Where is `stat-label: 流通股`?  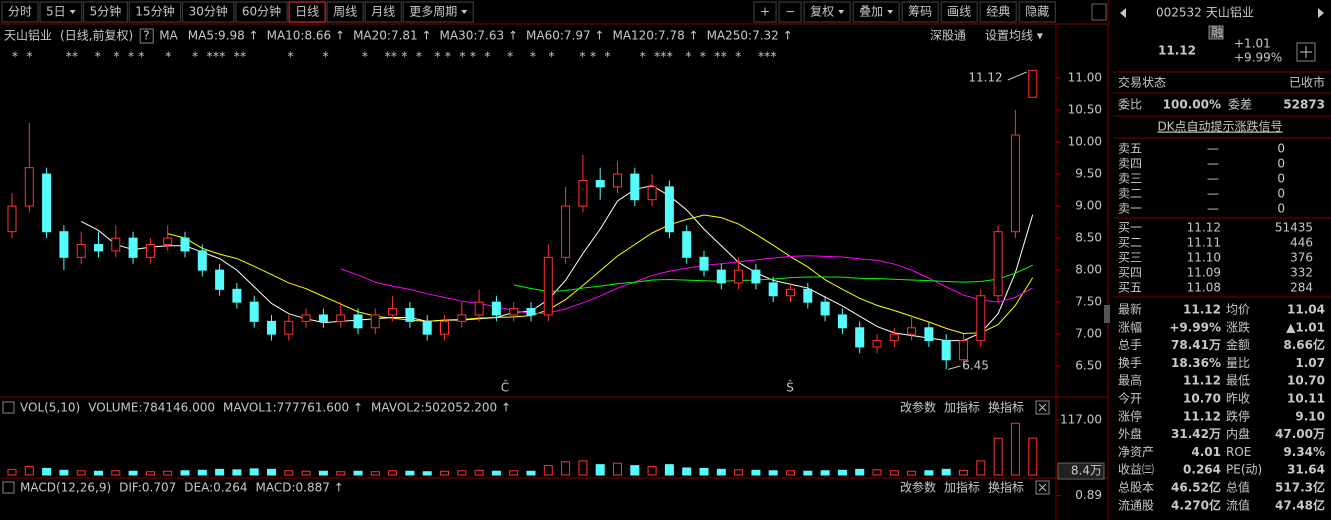
stat-label: 流通股 is located at coordinates (1136, 505).